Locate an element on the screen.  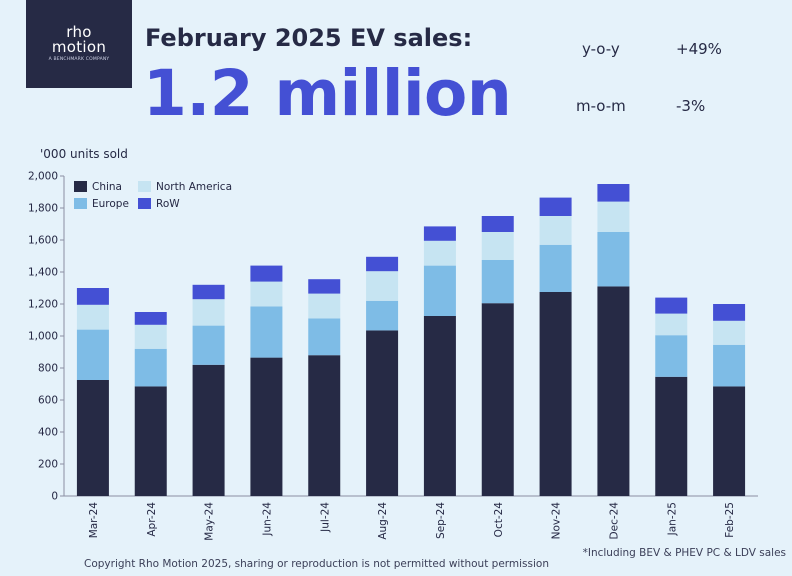
x-tick-label: May-24 is located at coordinates (210, 521).